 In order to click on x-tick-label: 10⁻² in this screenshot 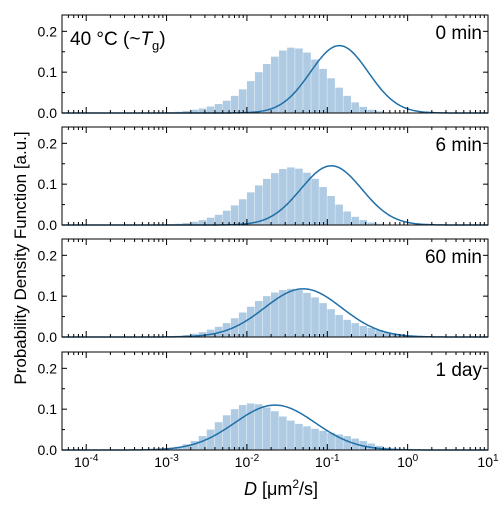, I will do `click(247, 461)`.